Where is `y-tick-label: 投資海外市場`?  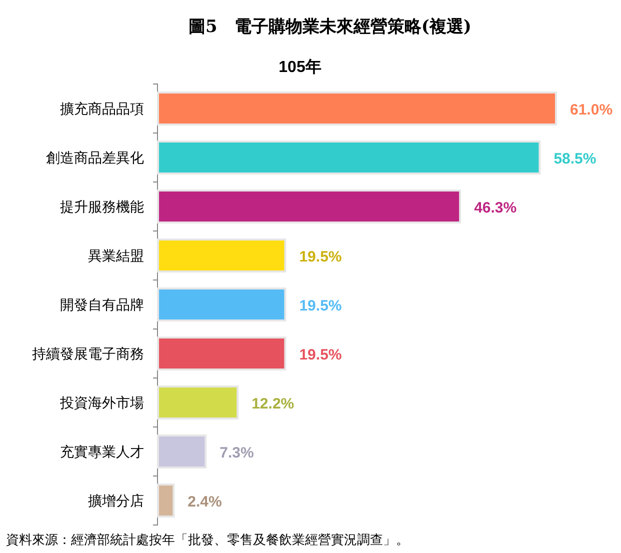
y-tick-label: 投資海外市場 is located at coordinates (101, 404).